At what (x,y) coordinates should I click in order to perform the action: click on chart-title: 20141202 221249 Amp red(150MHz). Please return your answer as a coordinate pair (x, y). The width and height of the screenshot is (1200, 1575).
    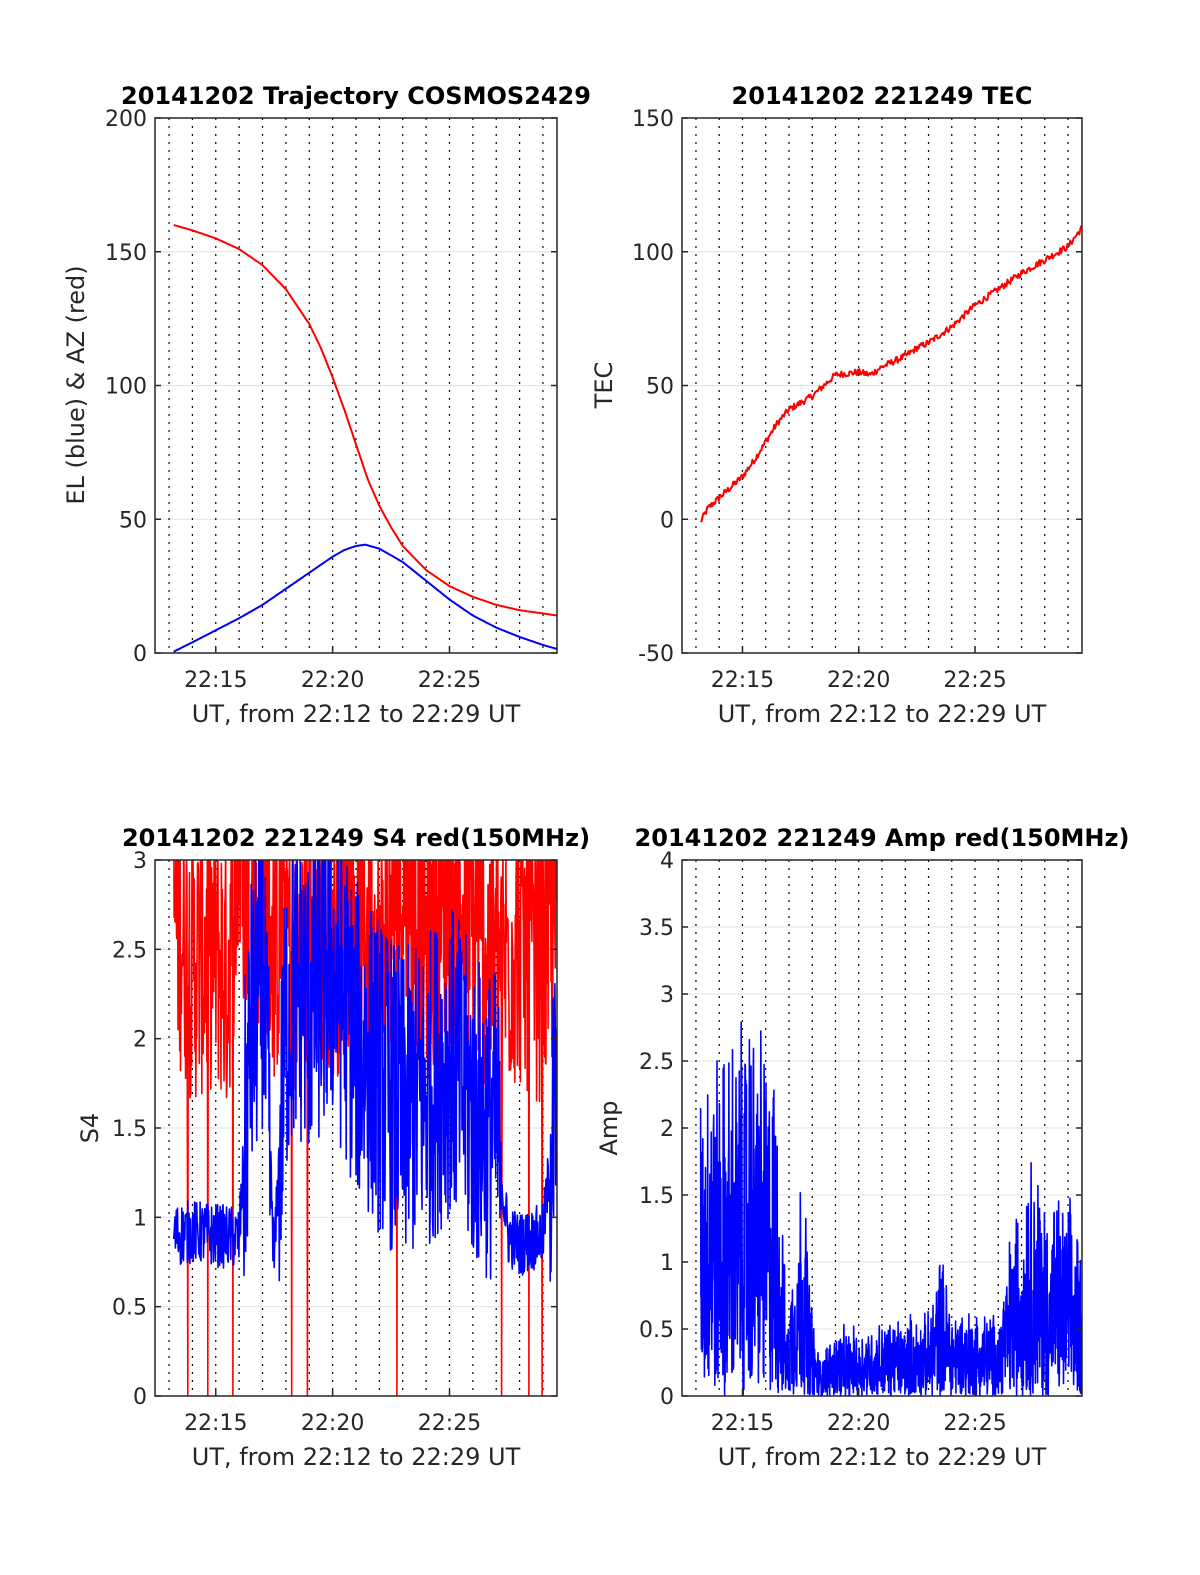
    Looking at the image, I should click on (882, 838).